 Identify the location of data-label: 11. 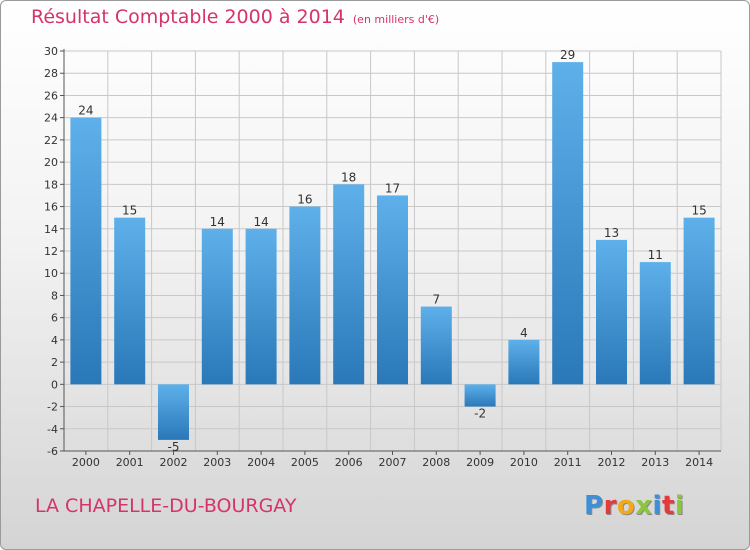
(655, 255).